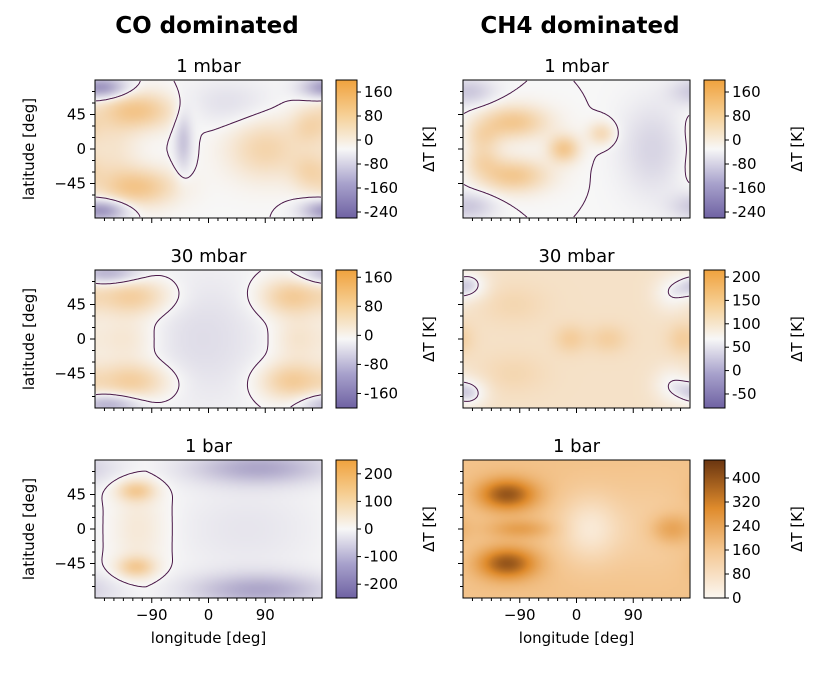  What do you see at coordinates (741, 347) in the screenshot?
I see `colorbar-tick-label: 50` at bounding box center [741, 347].